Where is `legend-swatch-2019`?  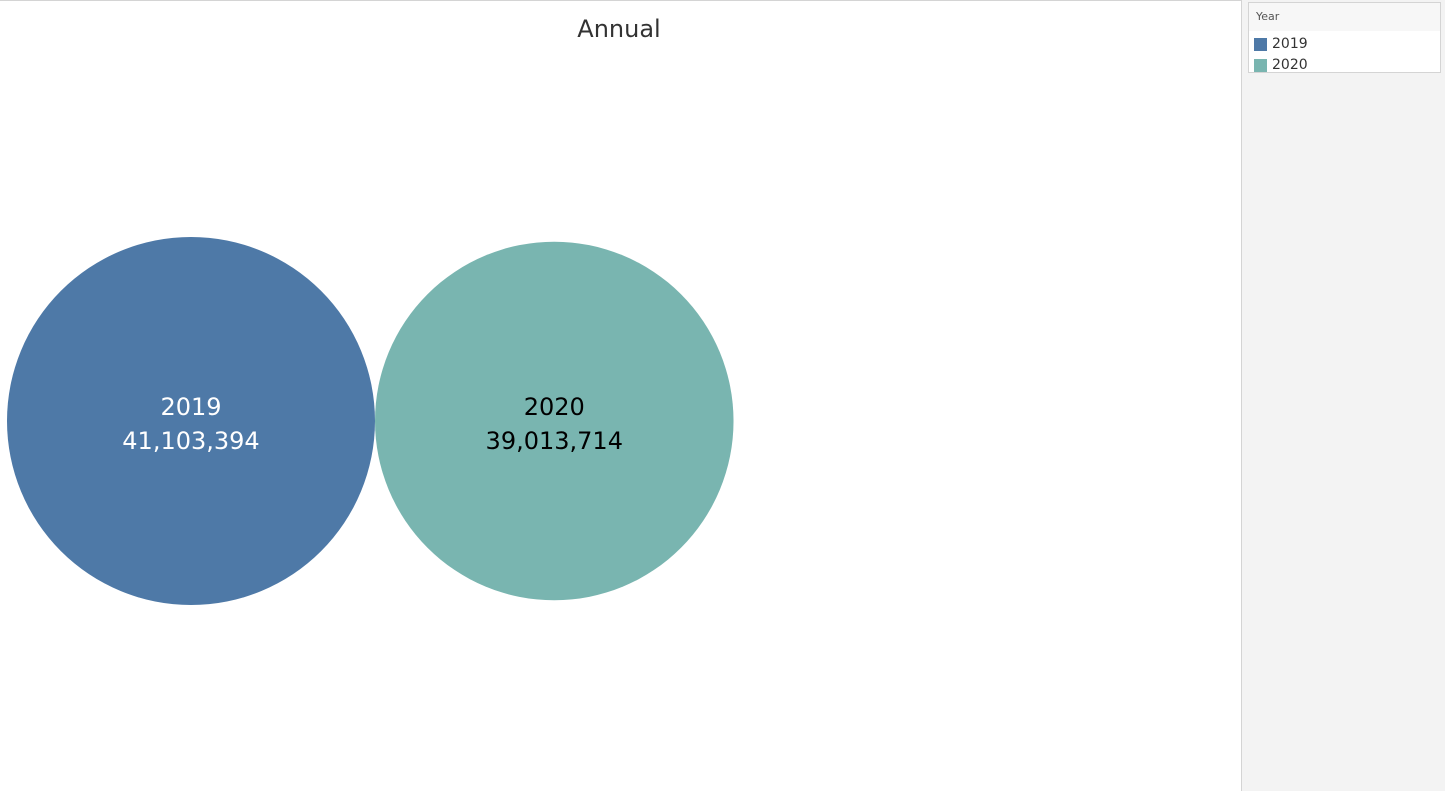 legend-swatch-2019 is located at coordinates (1260, 44).